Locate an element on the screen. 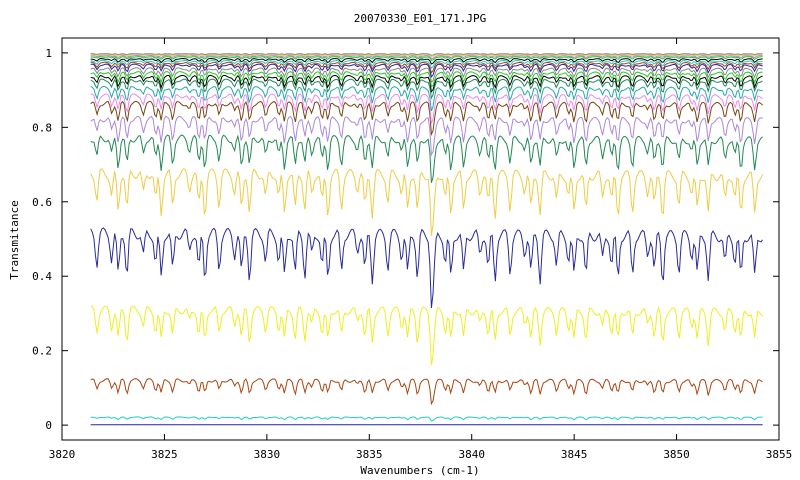  x-tick-label: 3845 is located at coordinates (574, 454).